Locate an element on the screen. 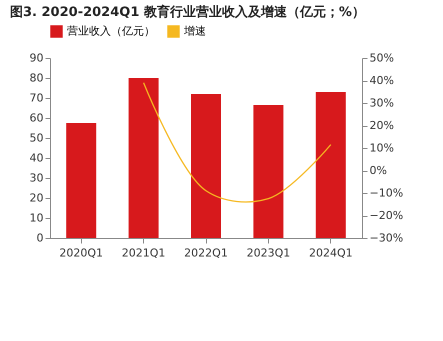  y-tick-label: 80 is located at coordinates (37, 78).